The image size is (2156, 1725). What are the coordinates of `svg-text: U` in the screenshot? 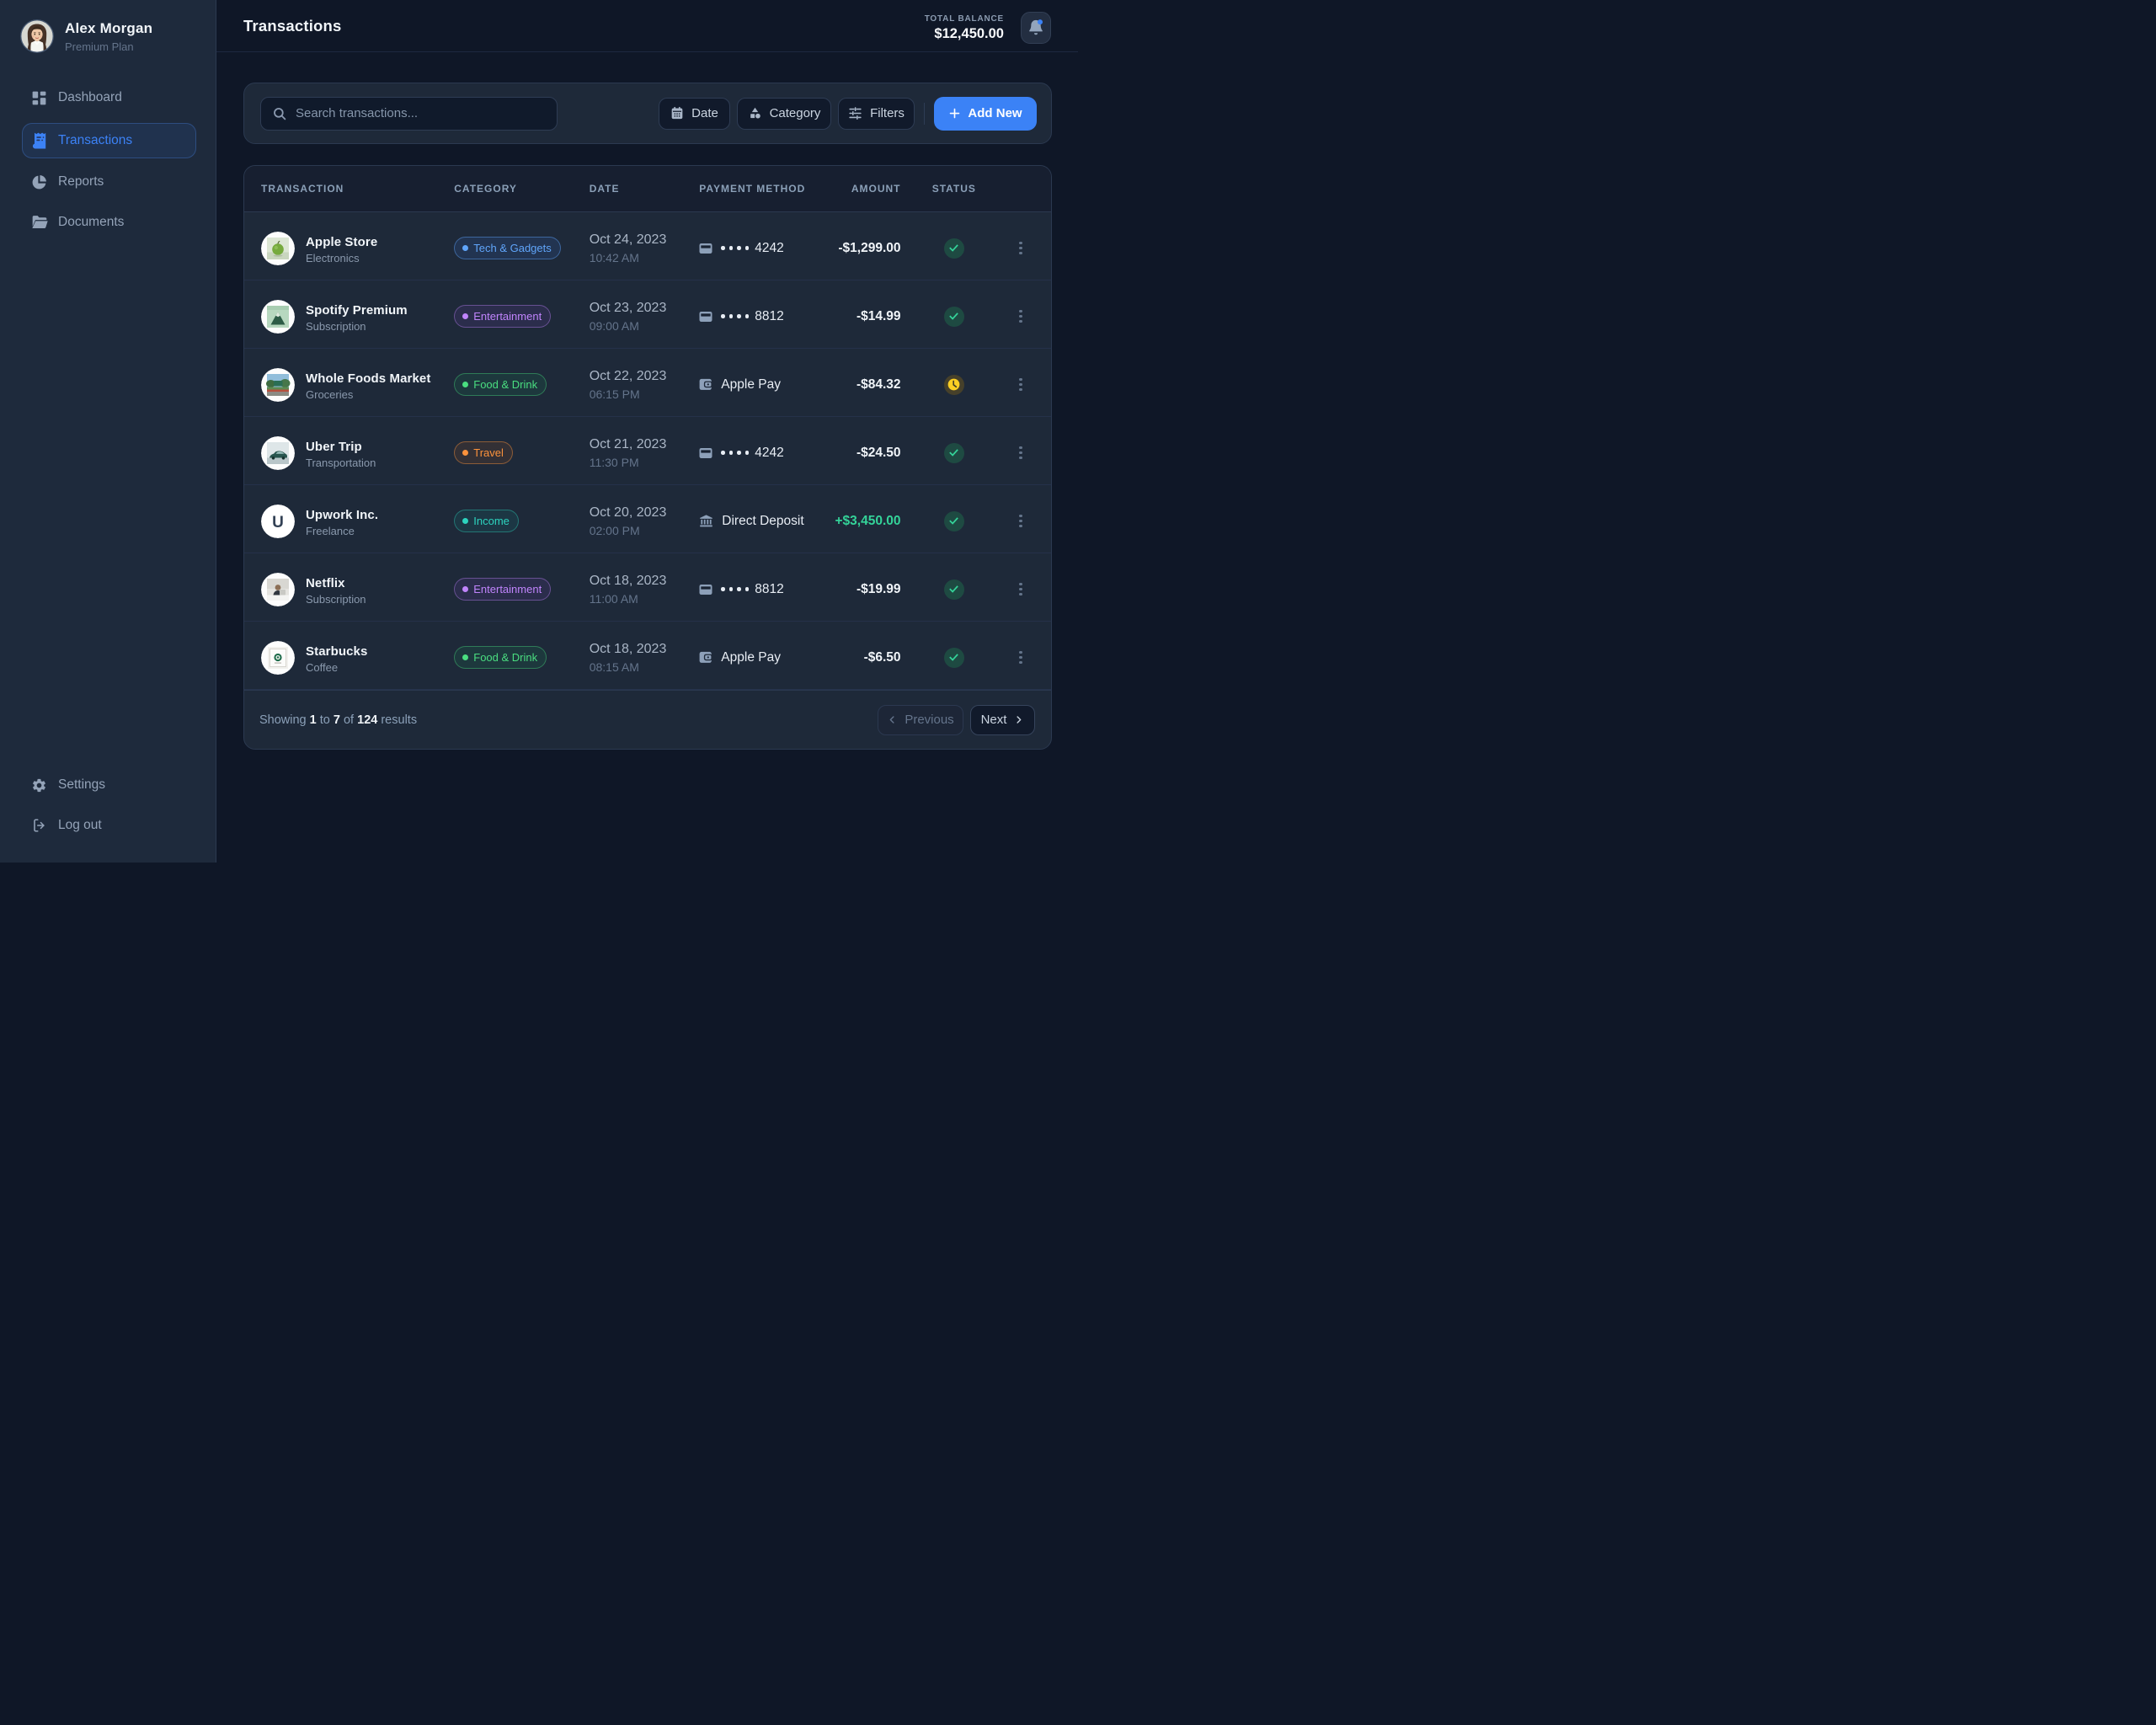 It's located at (278, 522).